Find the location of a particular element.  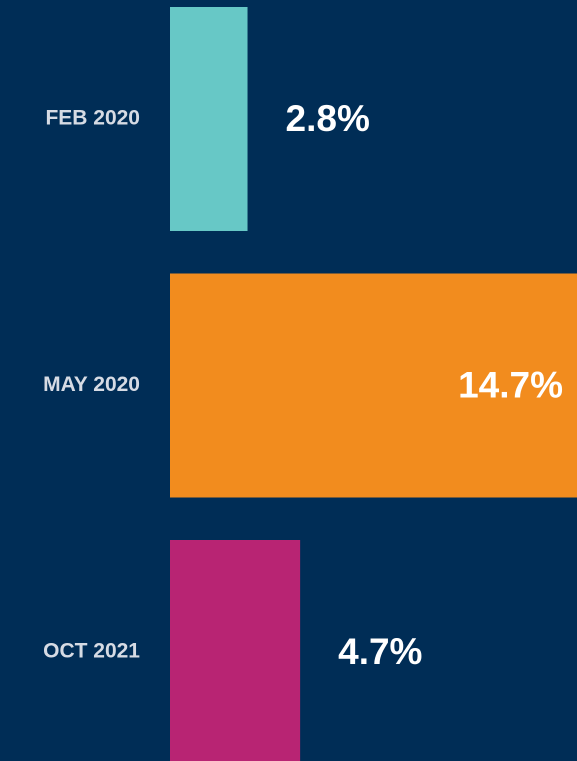

category-label: MAY 2020 is located at coordinates (91, 384).